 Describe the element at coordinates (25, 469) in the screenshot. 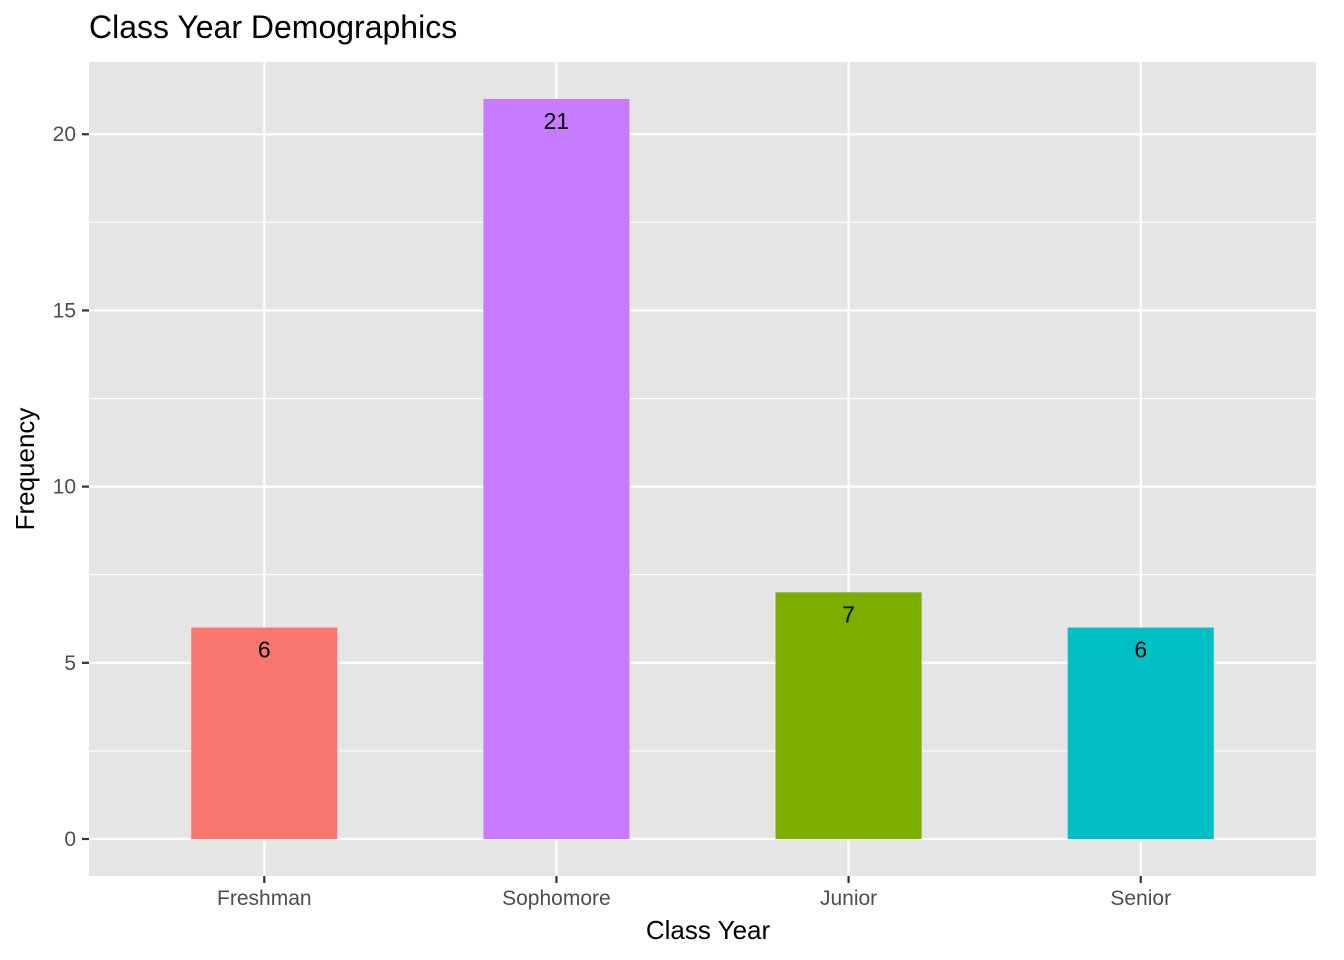

I see `y-axis-title: Frequency` at that location.